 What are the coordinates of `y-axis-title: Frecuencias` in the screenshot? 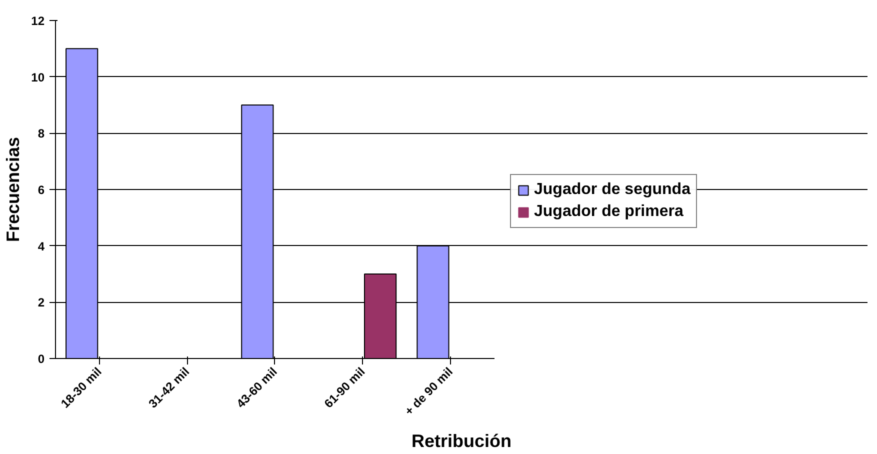 It's located at (13, 189).